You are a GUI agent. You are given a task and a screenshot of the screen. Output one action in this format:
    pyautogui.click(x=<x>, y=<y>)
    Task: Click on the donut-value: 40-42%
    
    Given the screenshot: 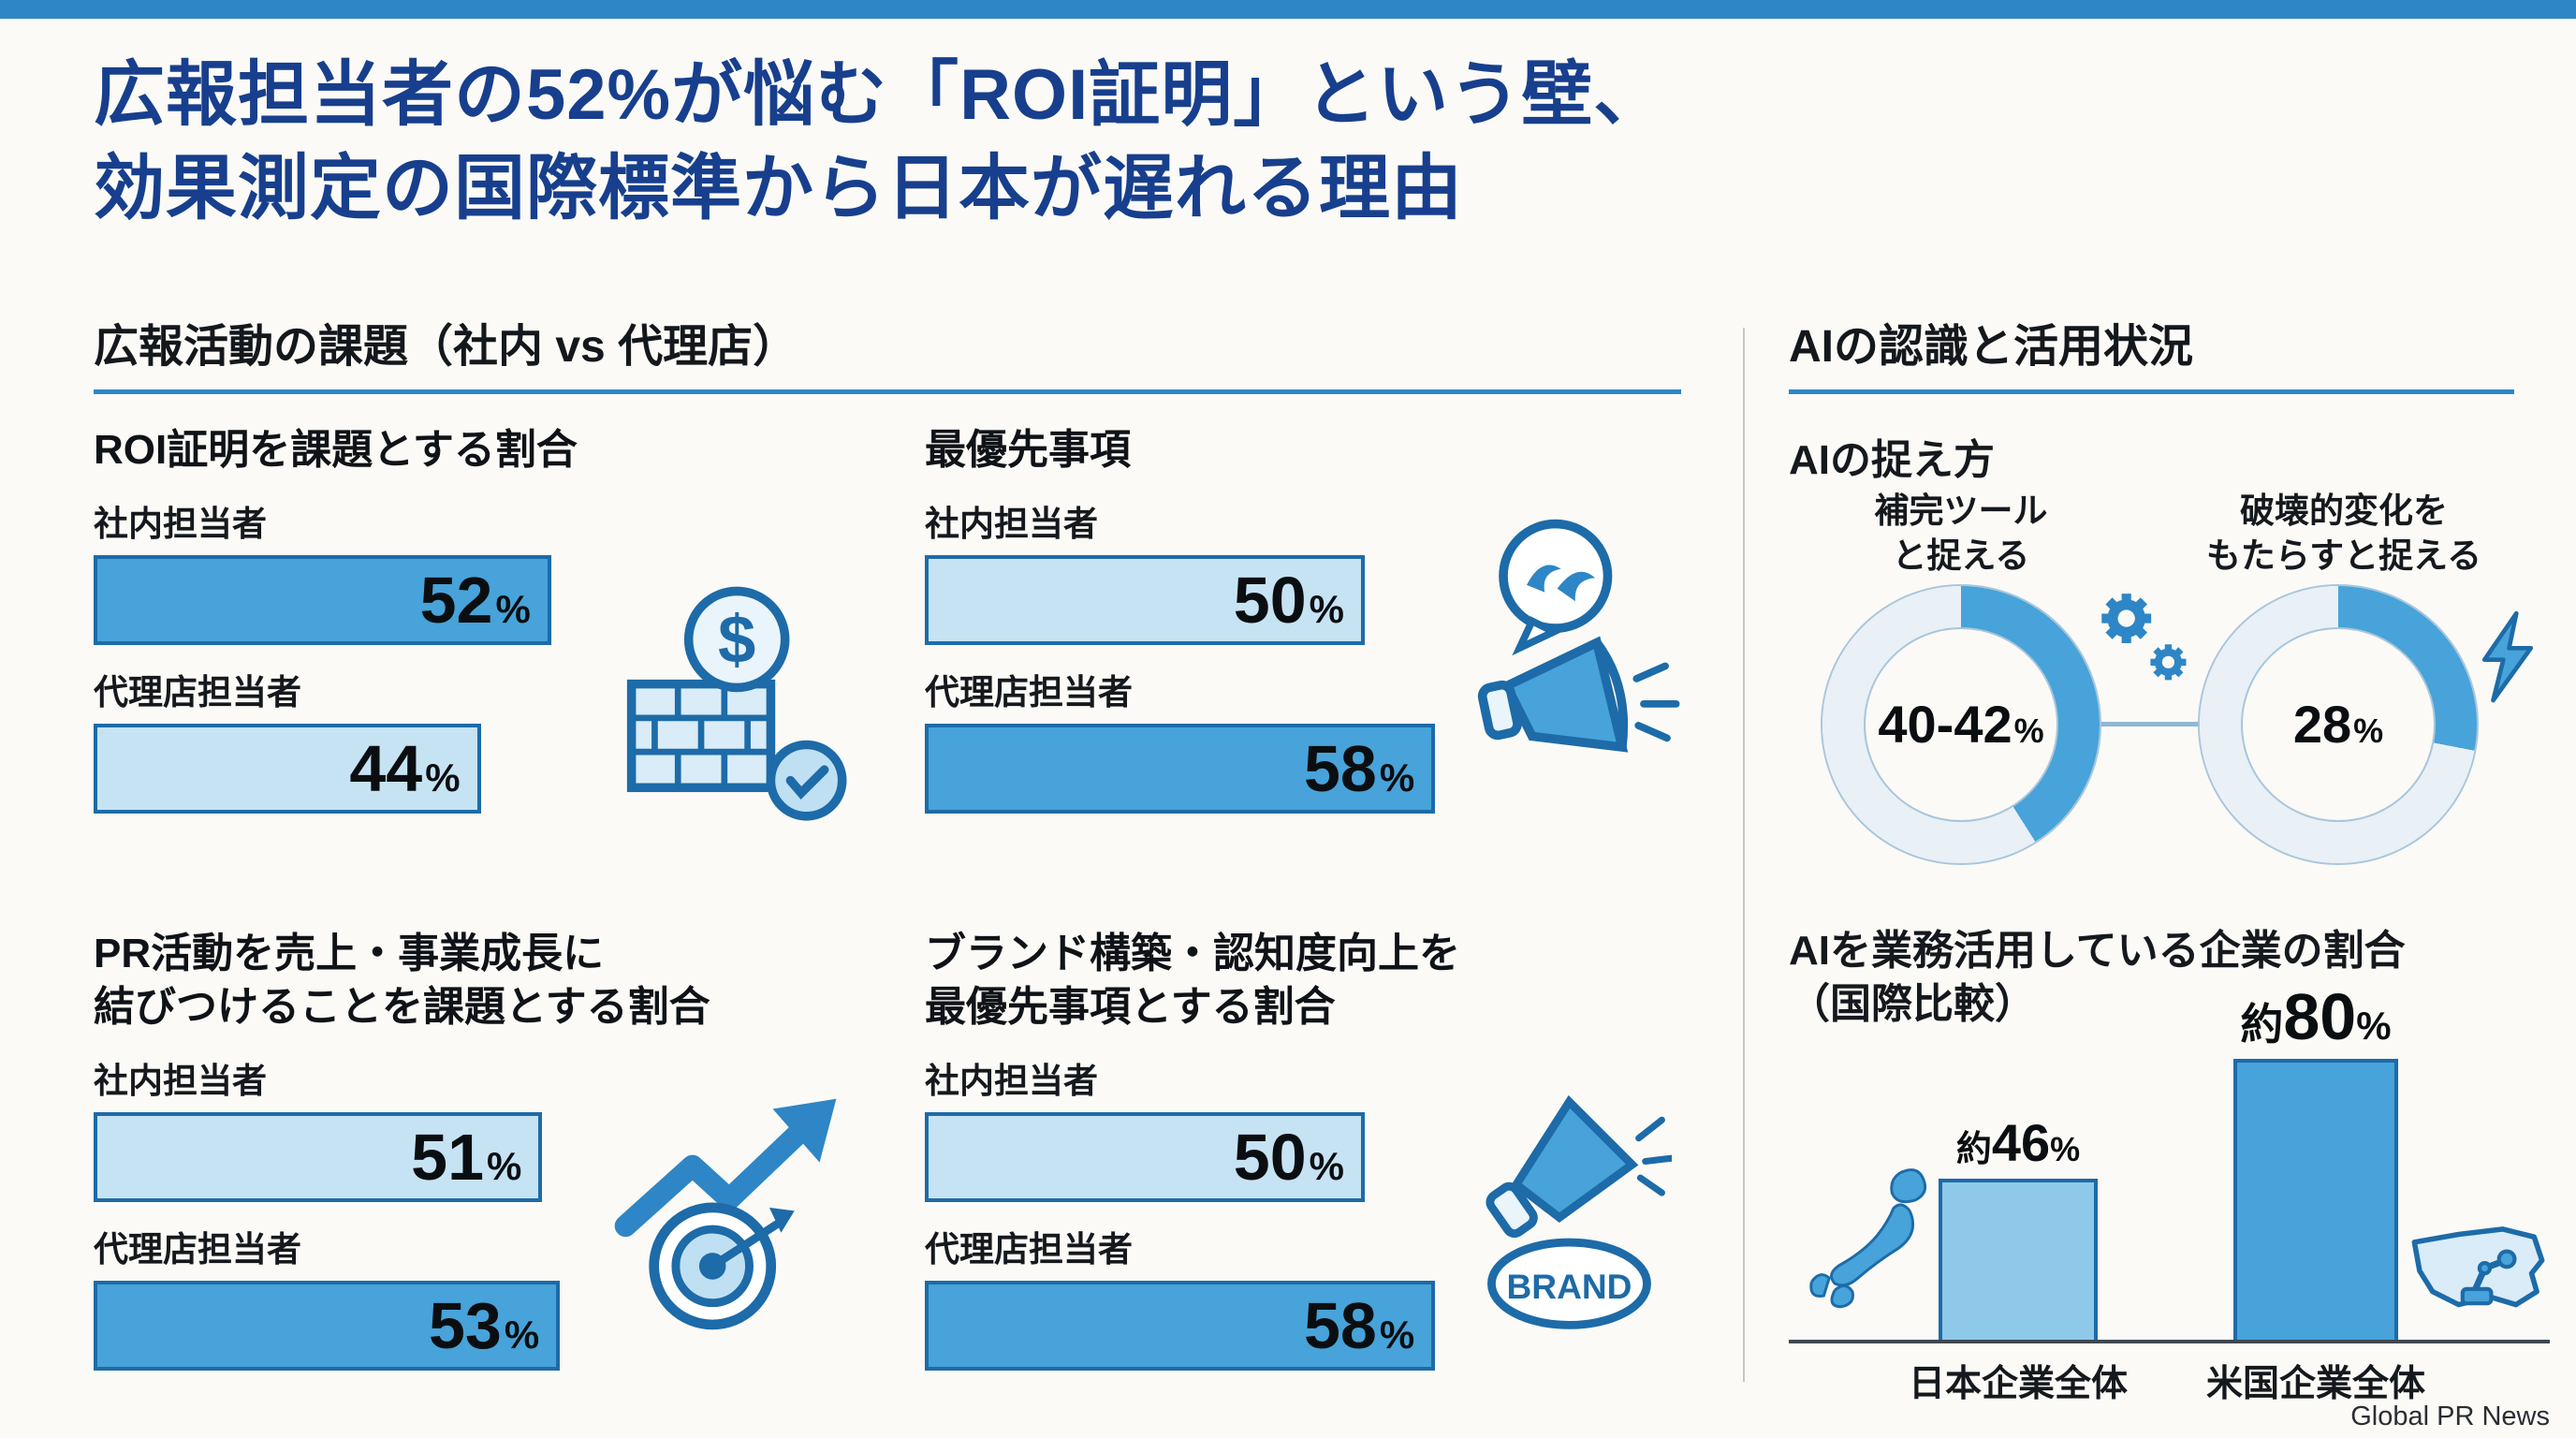 What is the action you would take?
    pyautogui.click(x=1961, y=724)
    